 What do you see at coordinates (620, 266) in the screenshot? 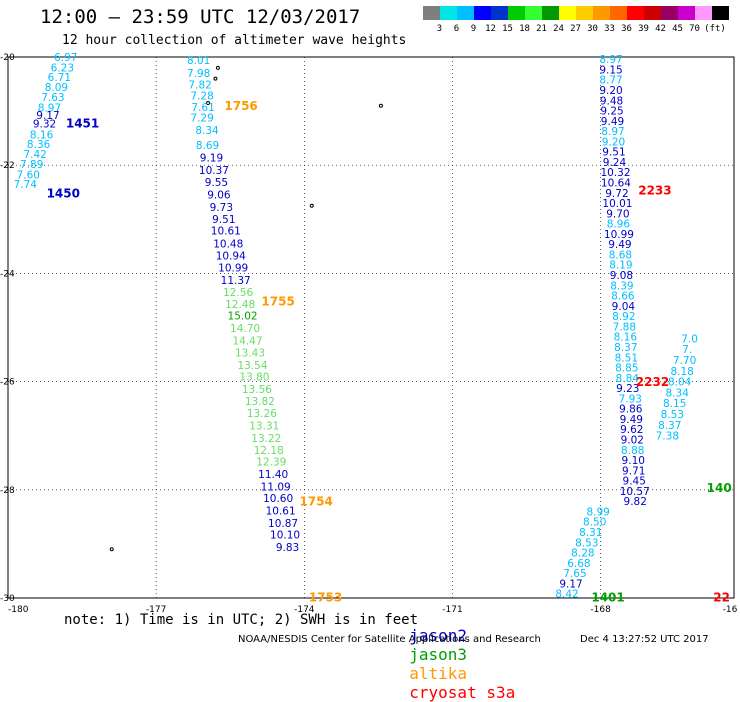
I see `wave-height-value: 8.19` at bounding box center [620, 266].